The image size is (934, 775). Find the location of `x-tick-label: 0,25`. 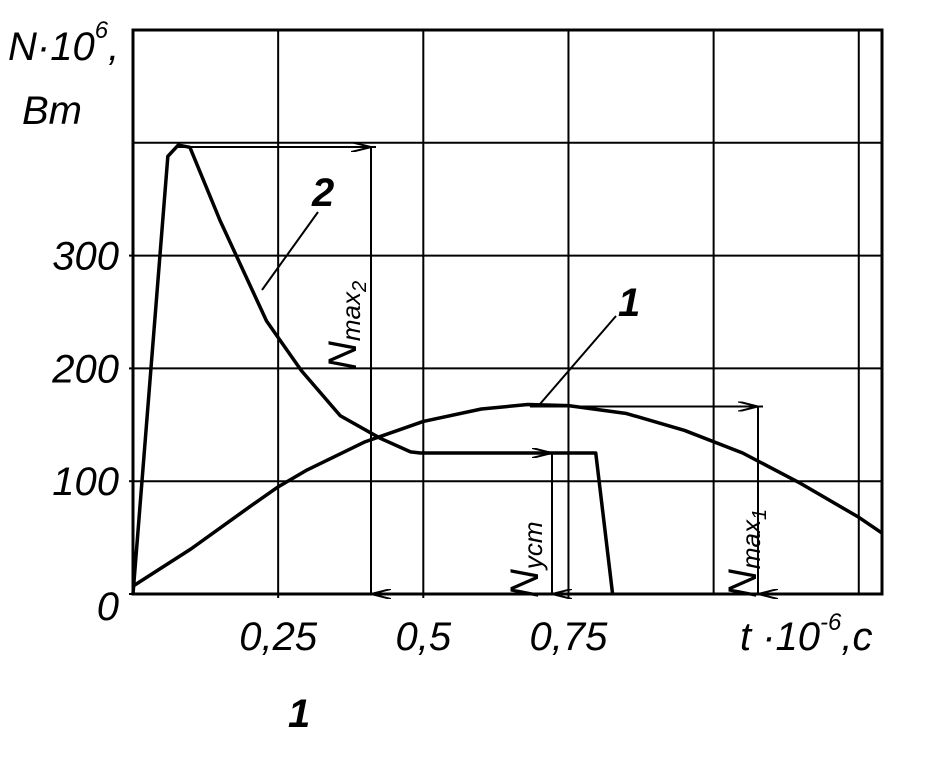

x-tick-label: 0,25 is located at coordinates (278, 637).